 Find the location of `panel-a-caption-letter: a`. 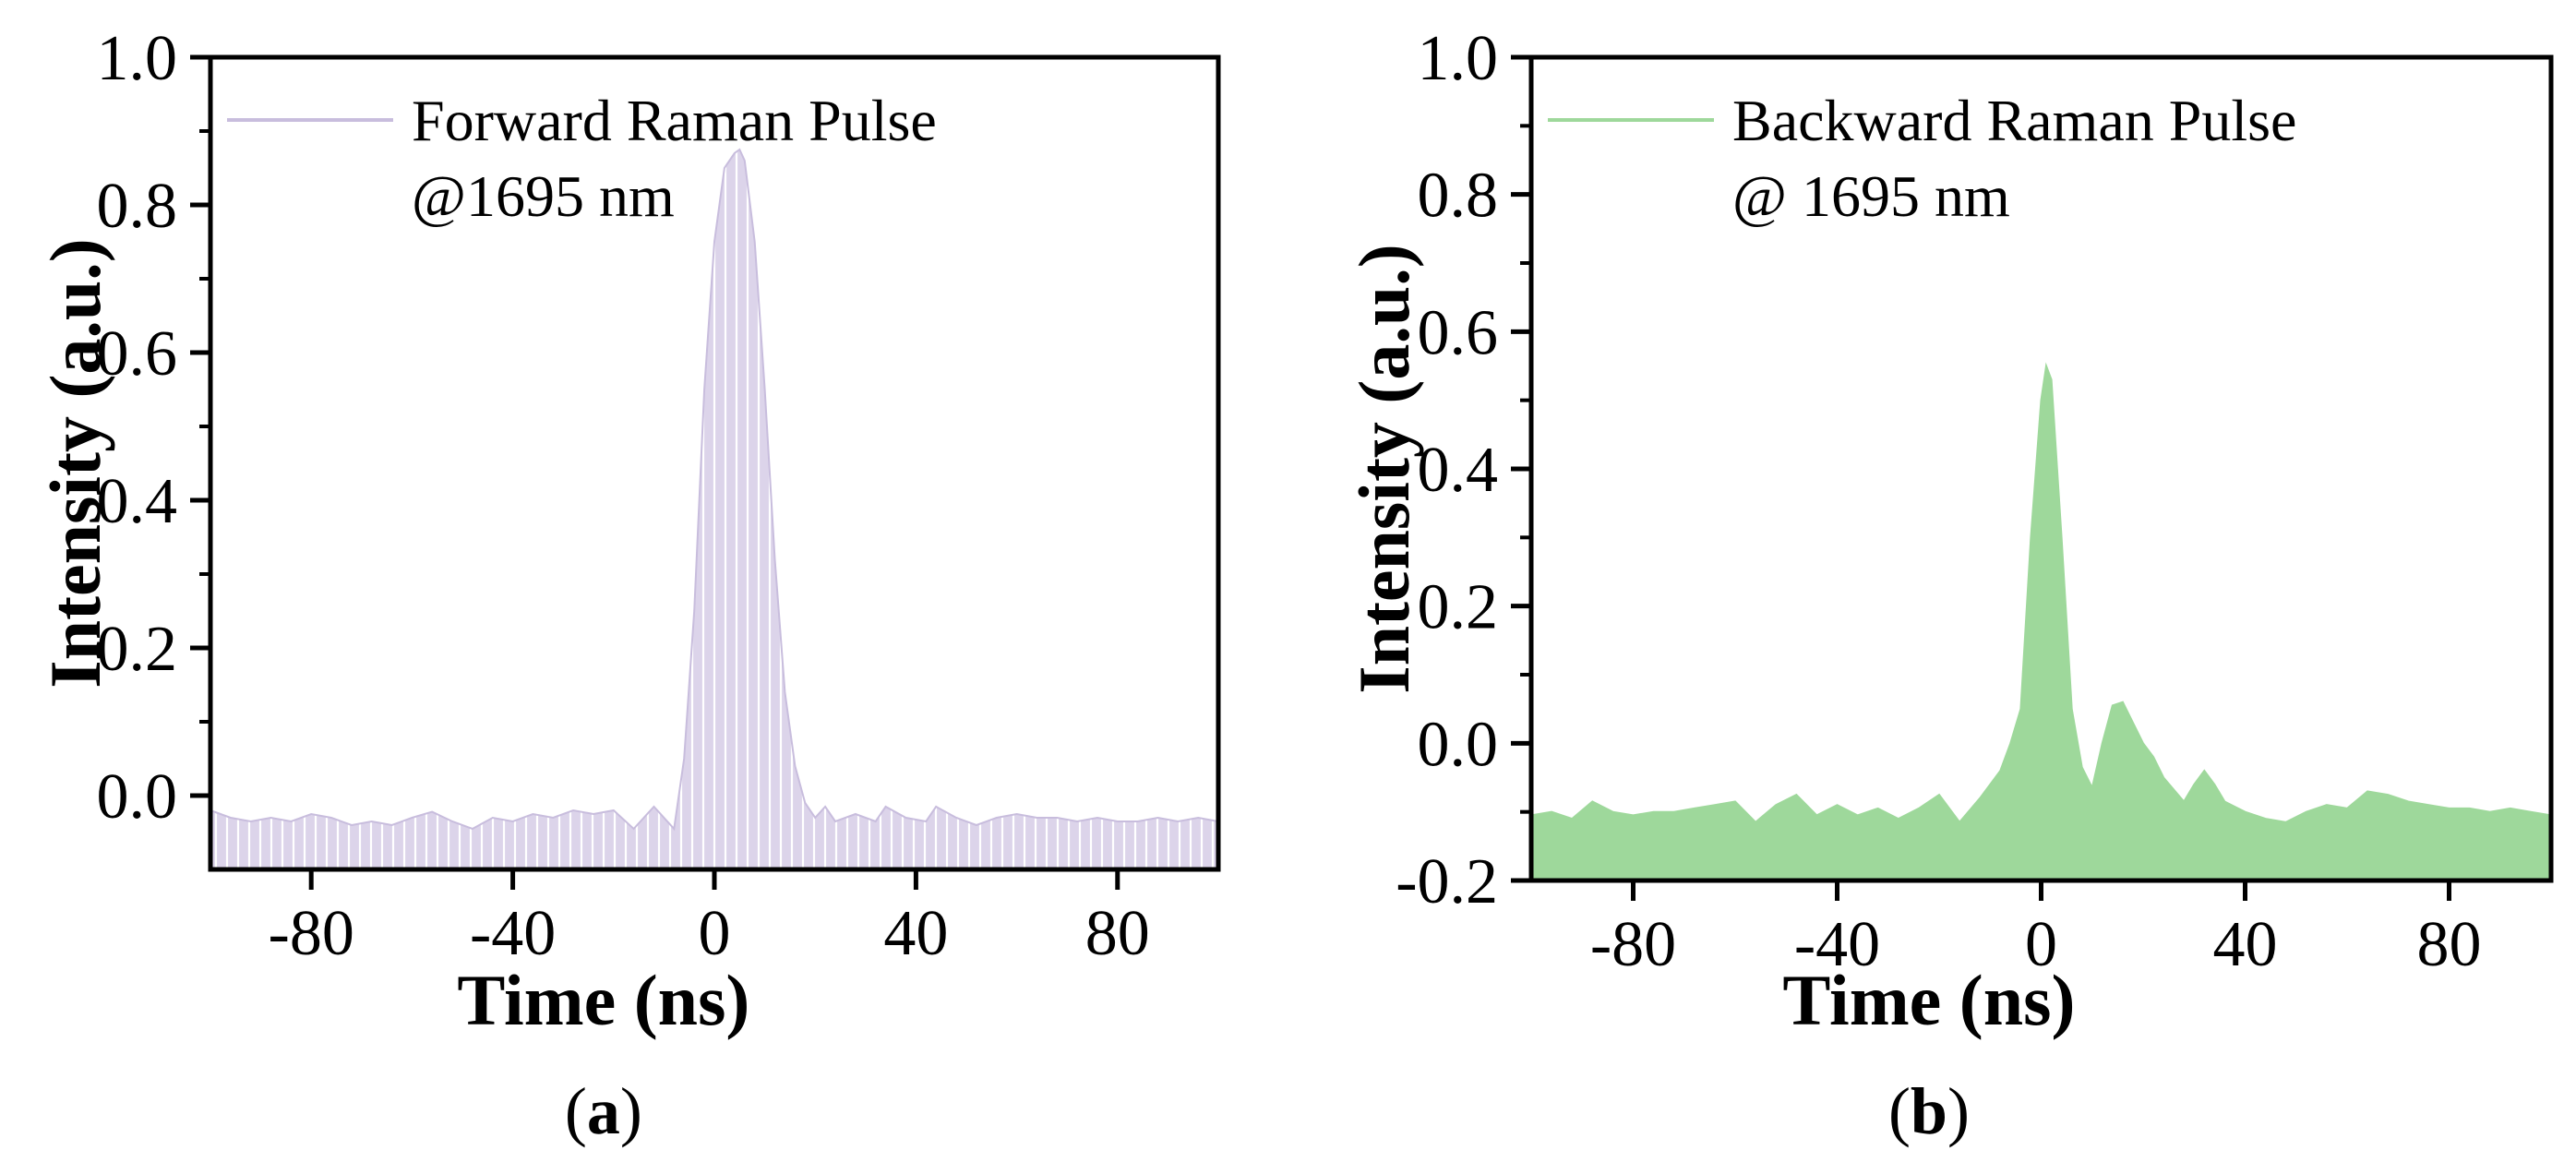

panel-a-caption-letter: a is located at coordinates (603, 1111).